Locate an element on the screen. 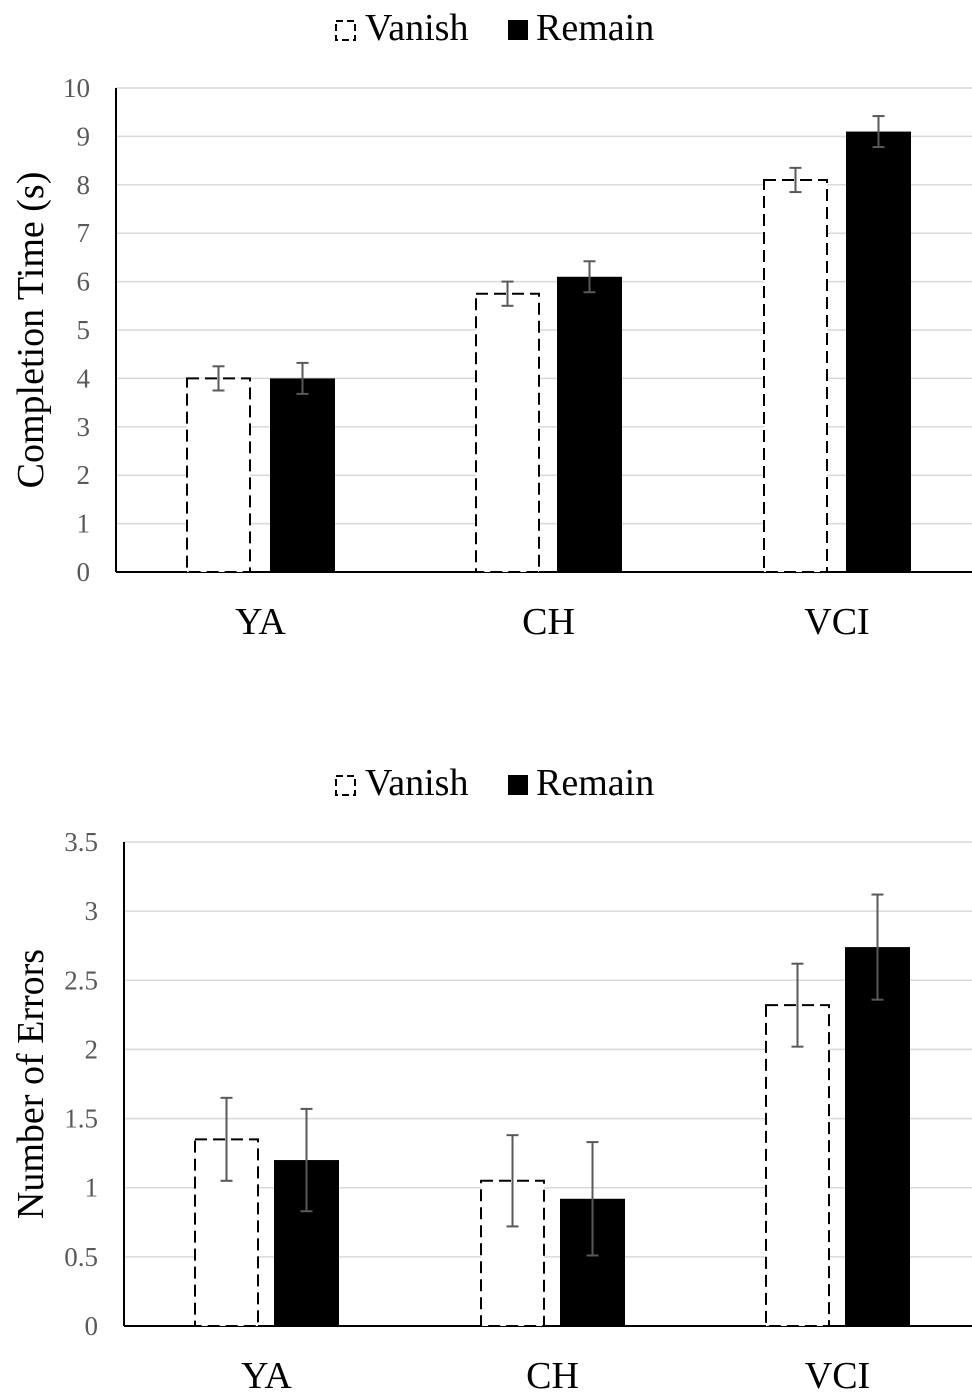 The image size is (972, 1392). y-tick-label: 10 is located at coordinates (76, 88).